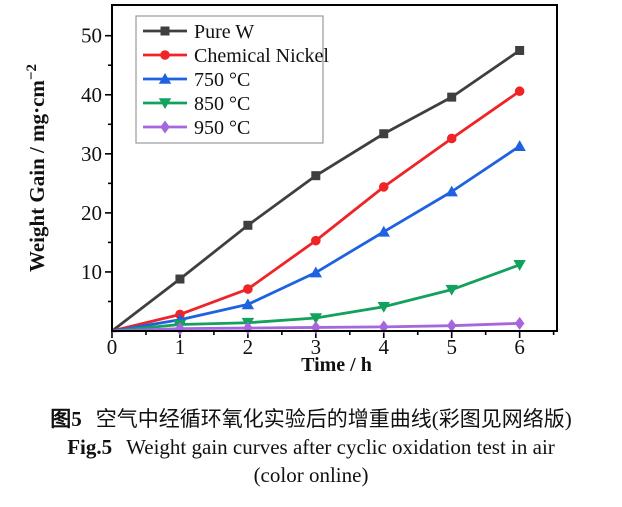 The height and width of the screenshot is (507, 622). Describe the element at coordinates (261, 56) in the screenshot. I see `legend-label: Chemical Nickel` at that location.